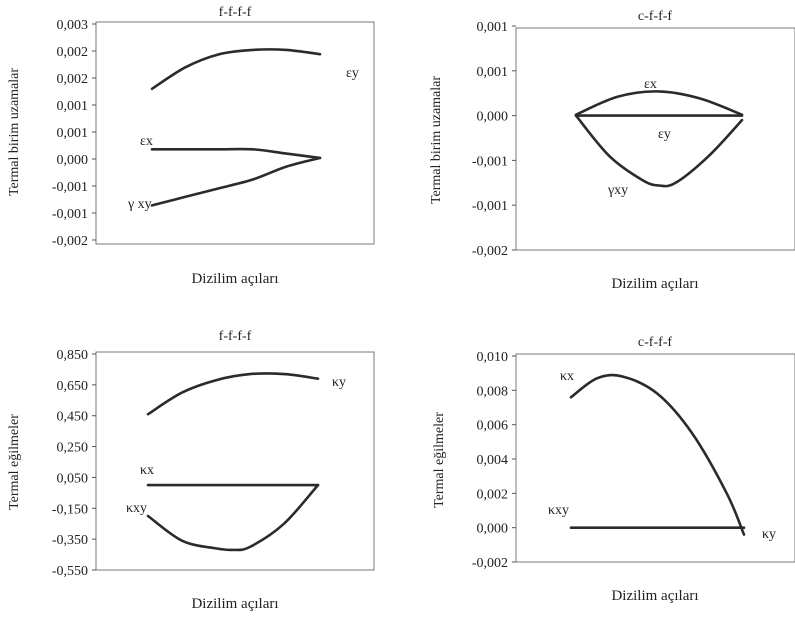 The width and height of the screenshot is (795, 617). I want to click on y-tick-label: 0,650, so click(73, 386).